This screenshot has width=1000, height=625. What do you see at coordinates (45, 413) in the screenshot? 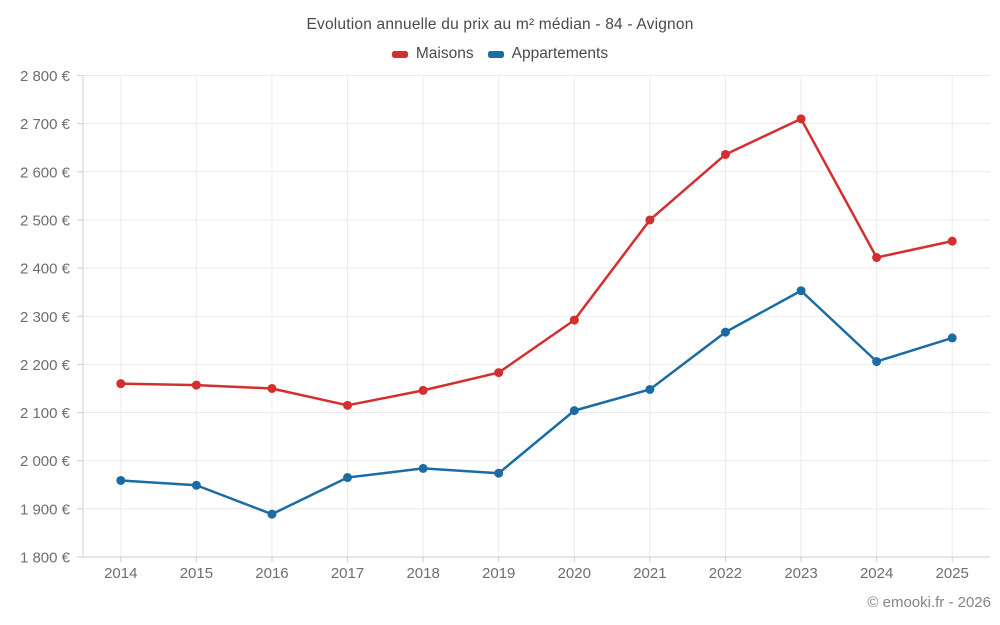
I see `y-tick-label: 2 100 €` at bounding box center [45, 413].